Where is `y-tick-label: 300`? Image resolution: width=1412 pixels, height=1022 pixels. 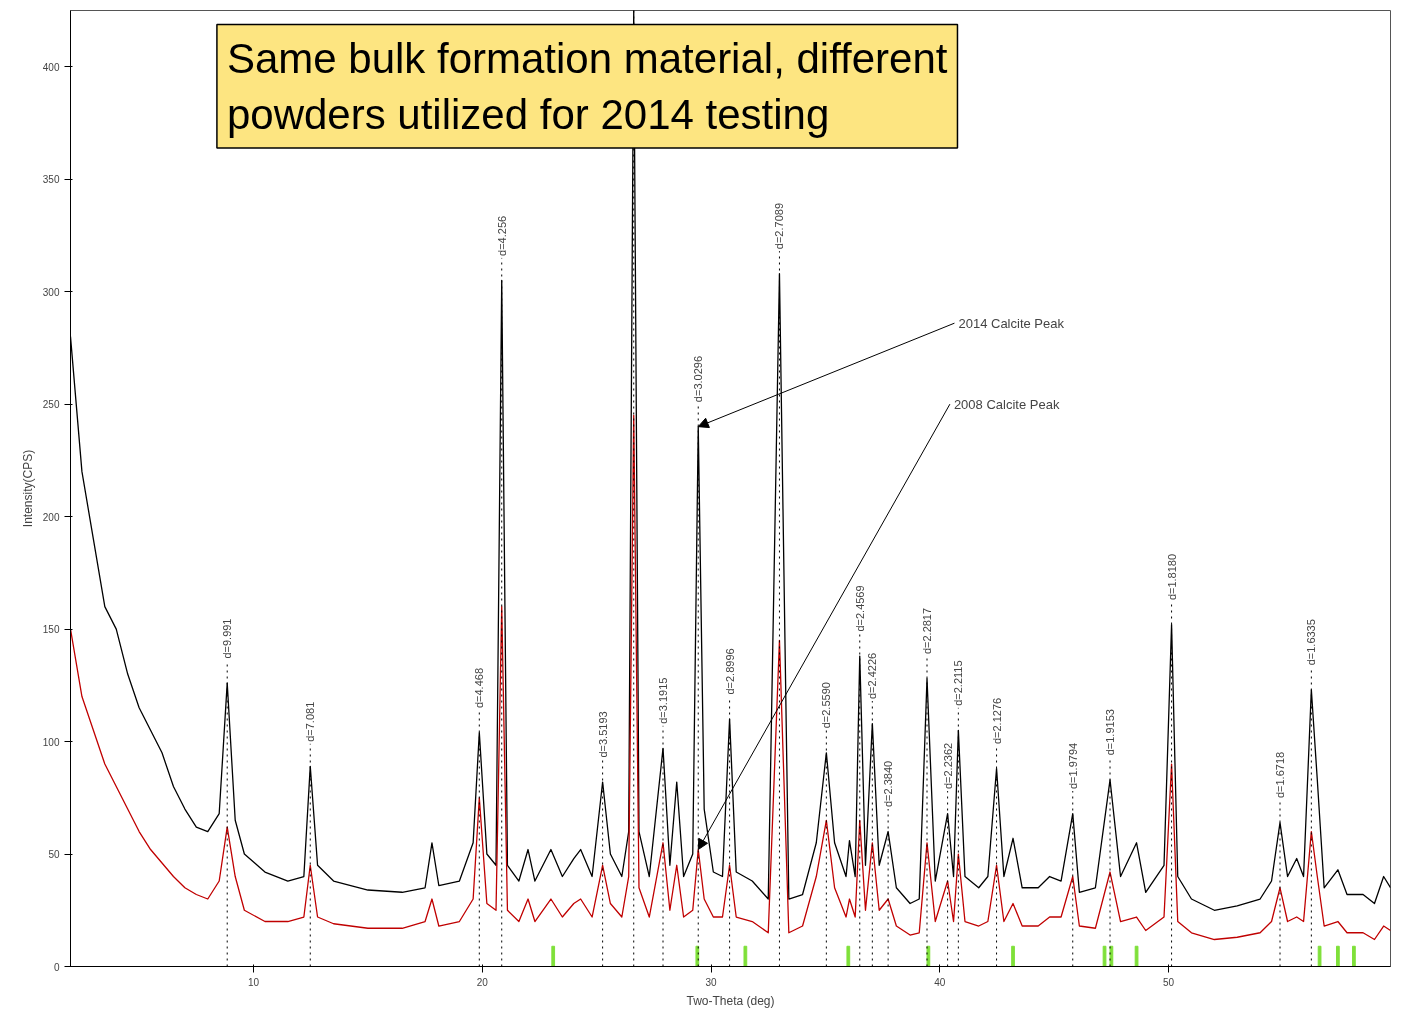 y-tick-label: 300 is located at coordinates (51, 292).